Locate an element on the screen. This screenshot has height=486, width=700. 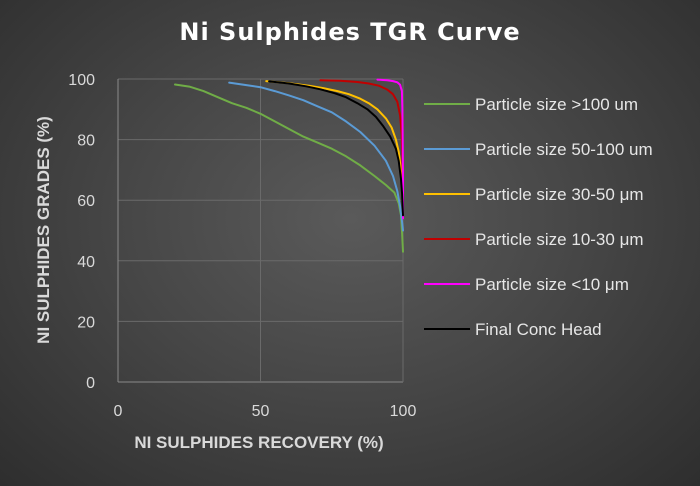
legend-label-0: Particle size >100 um is located at coordinates (556, 104).